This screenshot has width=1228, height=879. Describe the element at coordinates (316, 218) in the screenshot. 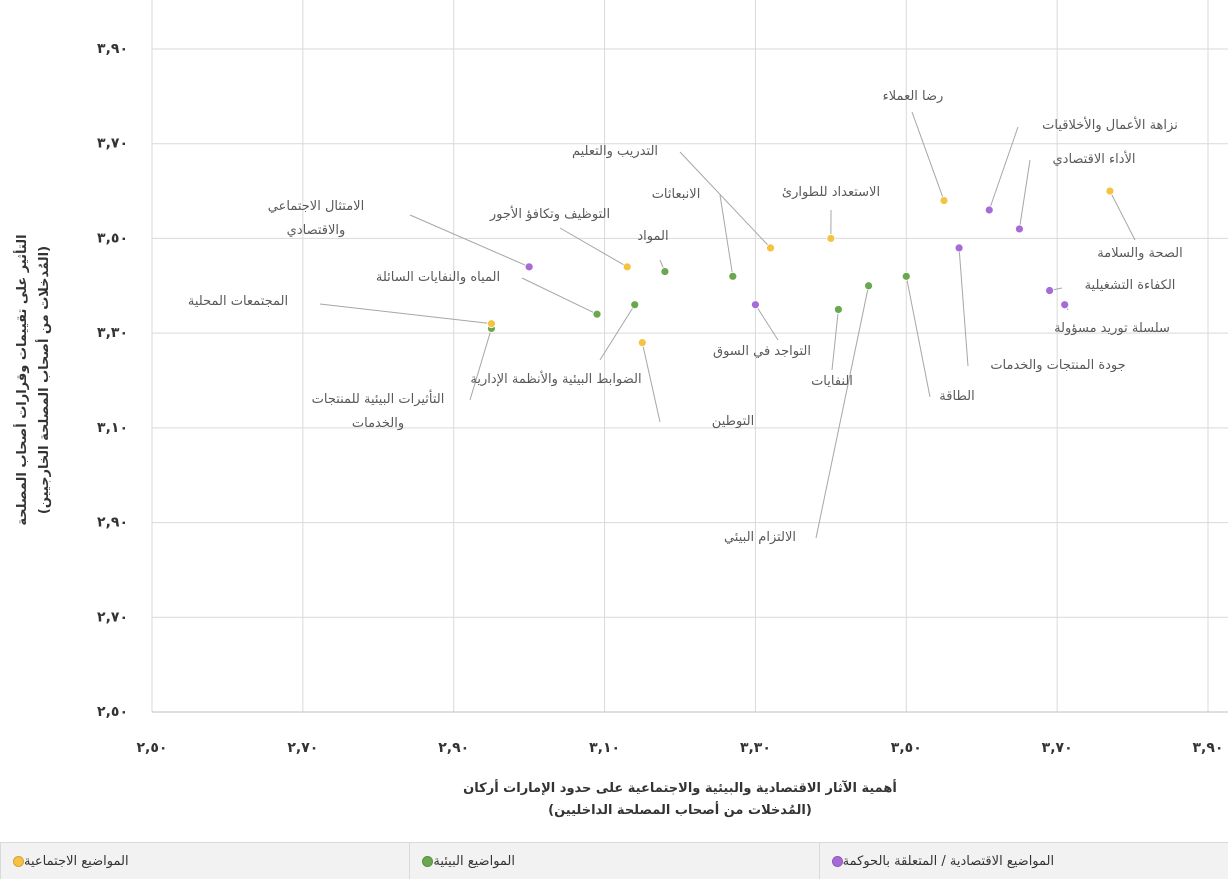

I see `point-label: الامتثال الاجتماعي والاقتصادي` at that location.